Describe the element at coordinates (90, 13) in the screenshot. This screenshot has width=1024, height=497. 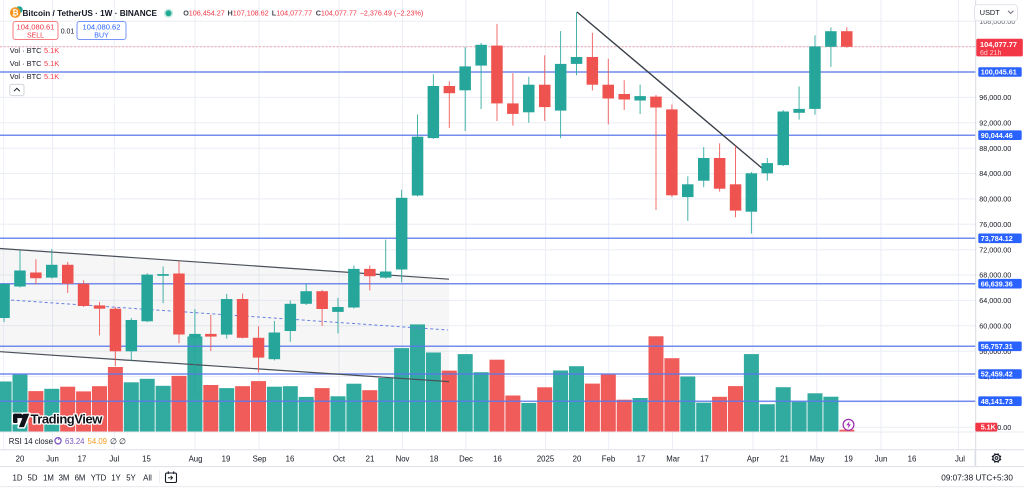
I see `svg-text:Bitcoin / TetherUS · 1W · BINA: Bitcoin / TetherUS · 1W · BINANCE` at that location.